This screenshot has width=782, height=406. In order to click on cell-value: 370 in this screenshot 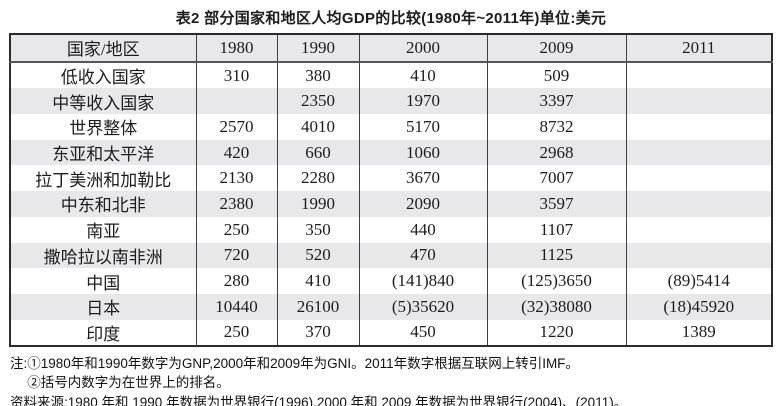, I will do `click(318, 333)`.